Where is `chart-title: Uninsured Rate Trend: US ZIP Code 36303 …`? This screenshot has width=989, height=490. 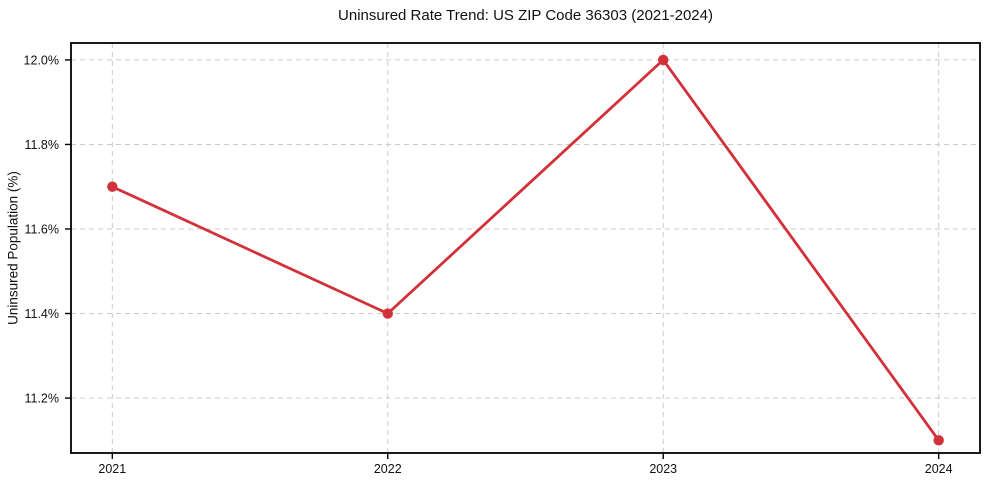 chart-title: Uninsured Rate Trend: US ZIP Code 36303 … is located at coordinates (525, 15).